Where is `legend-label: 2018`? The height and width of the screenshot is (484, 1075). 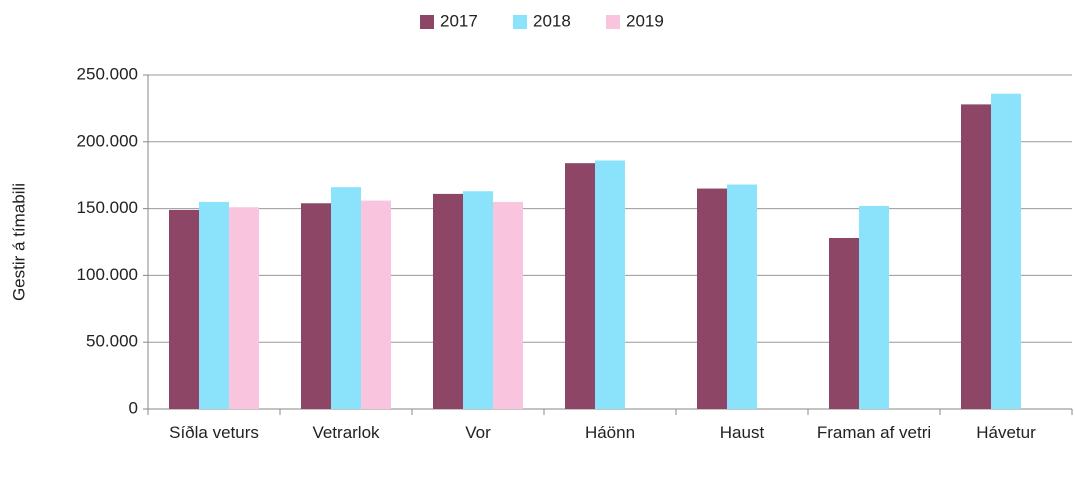
legend-label: 2018 is located at coordinates (552, 20).